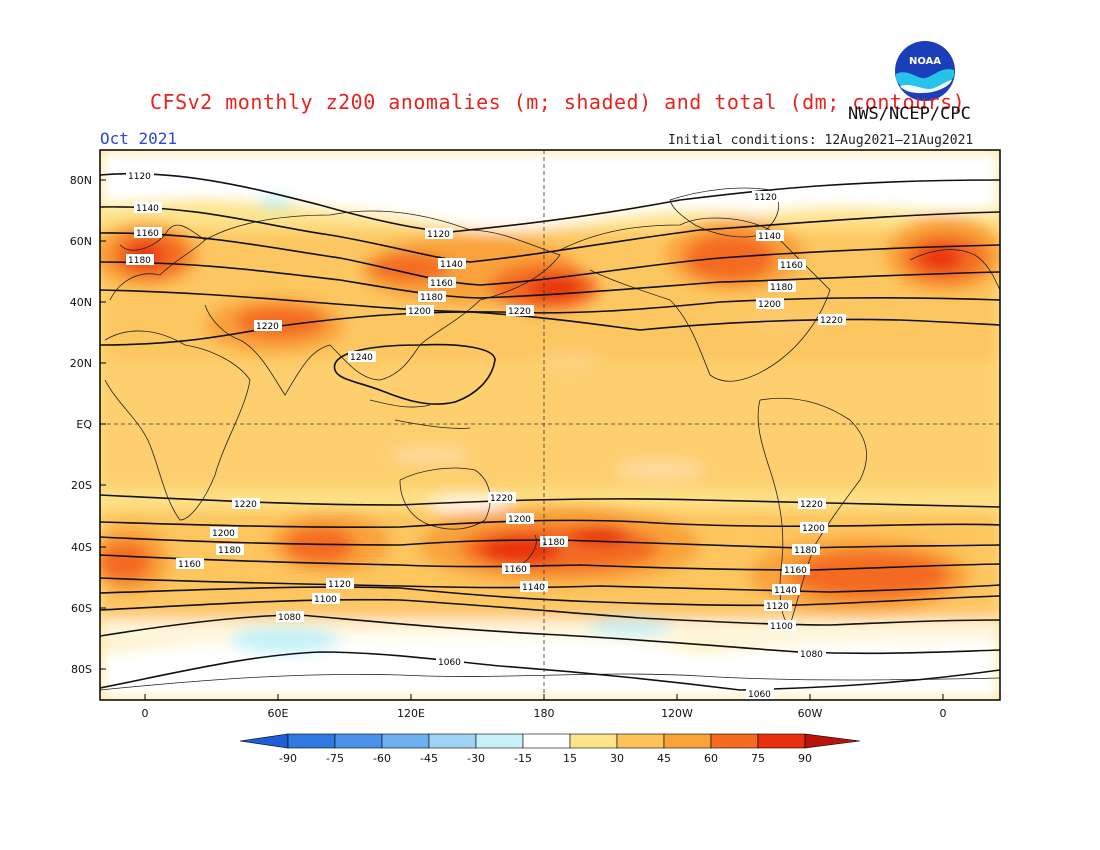 Image resolution: width=1100 pixels, height=850 pixels. What do you see at coordinates (664, 758) in the screenshot?
I see `colorbar-tick-label: 45` at bounding box center [664, 758].